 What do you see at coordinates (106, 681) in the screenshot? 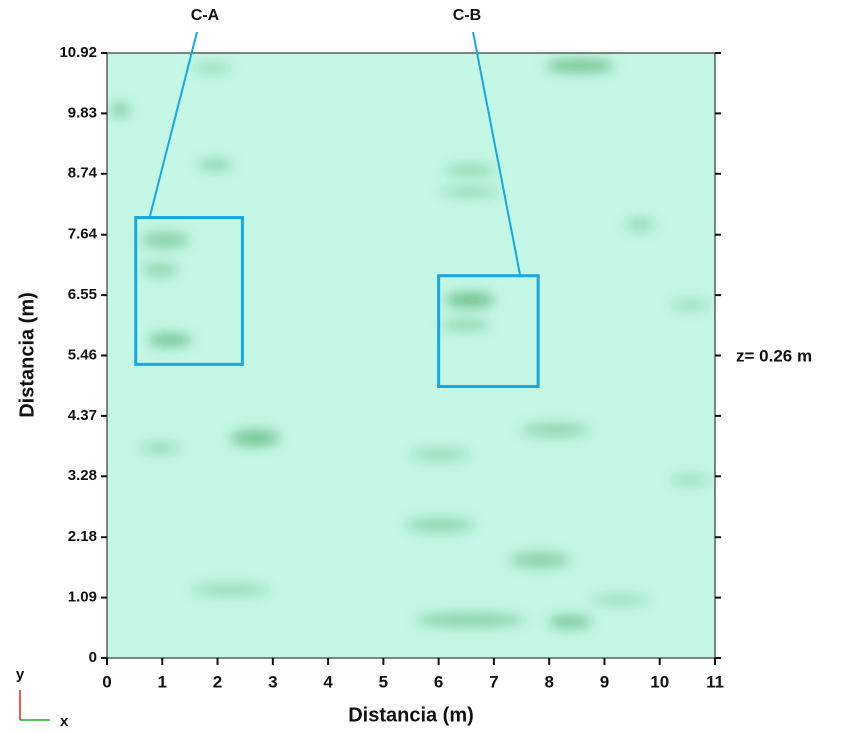
I see `x-tick-label: 0` at bounding box center [106, 681].